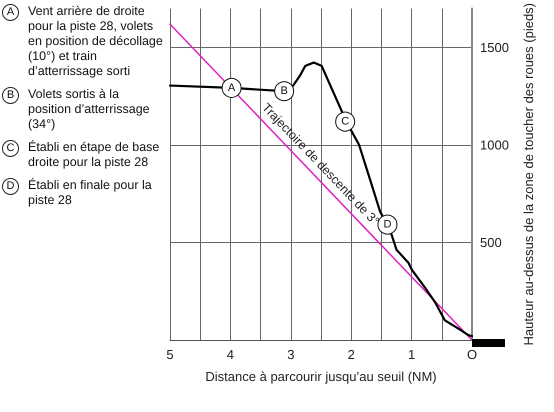  What do you see at coordinates (170, 354) in the screenshot?
I see `x-tick-label: 5` at bounding box center [170, 354].